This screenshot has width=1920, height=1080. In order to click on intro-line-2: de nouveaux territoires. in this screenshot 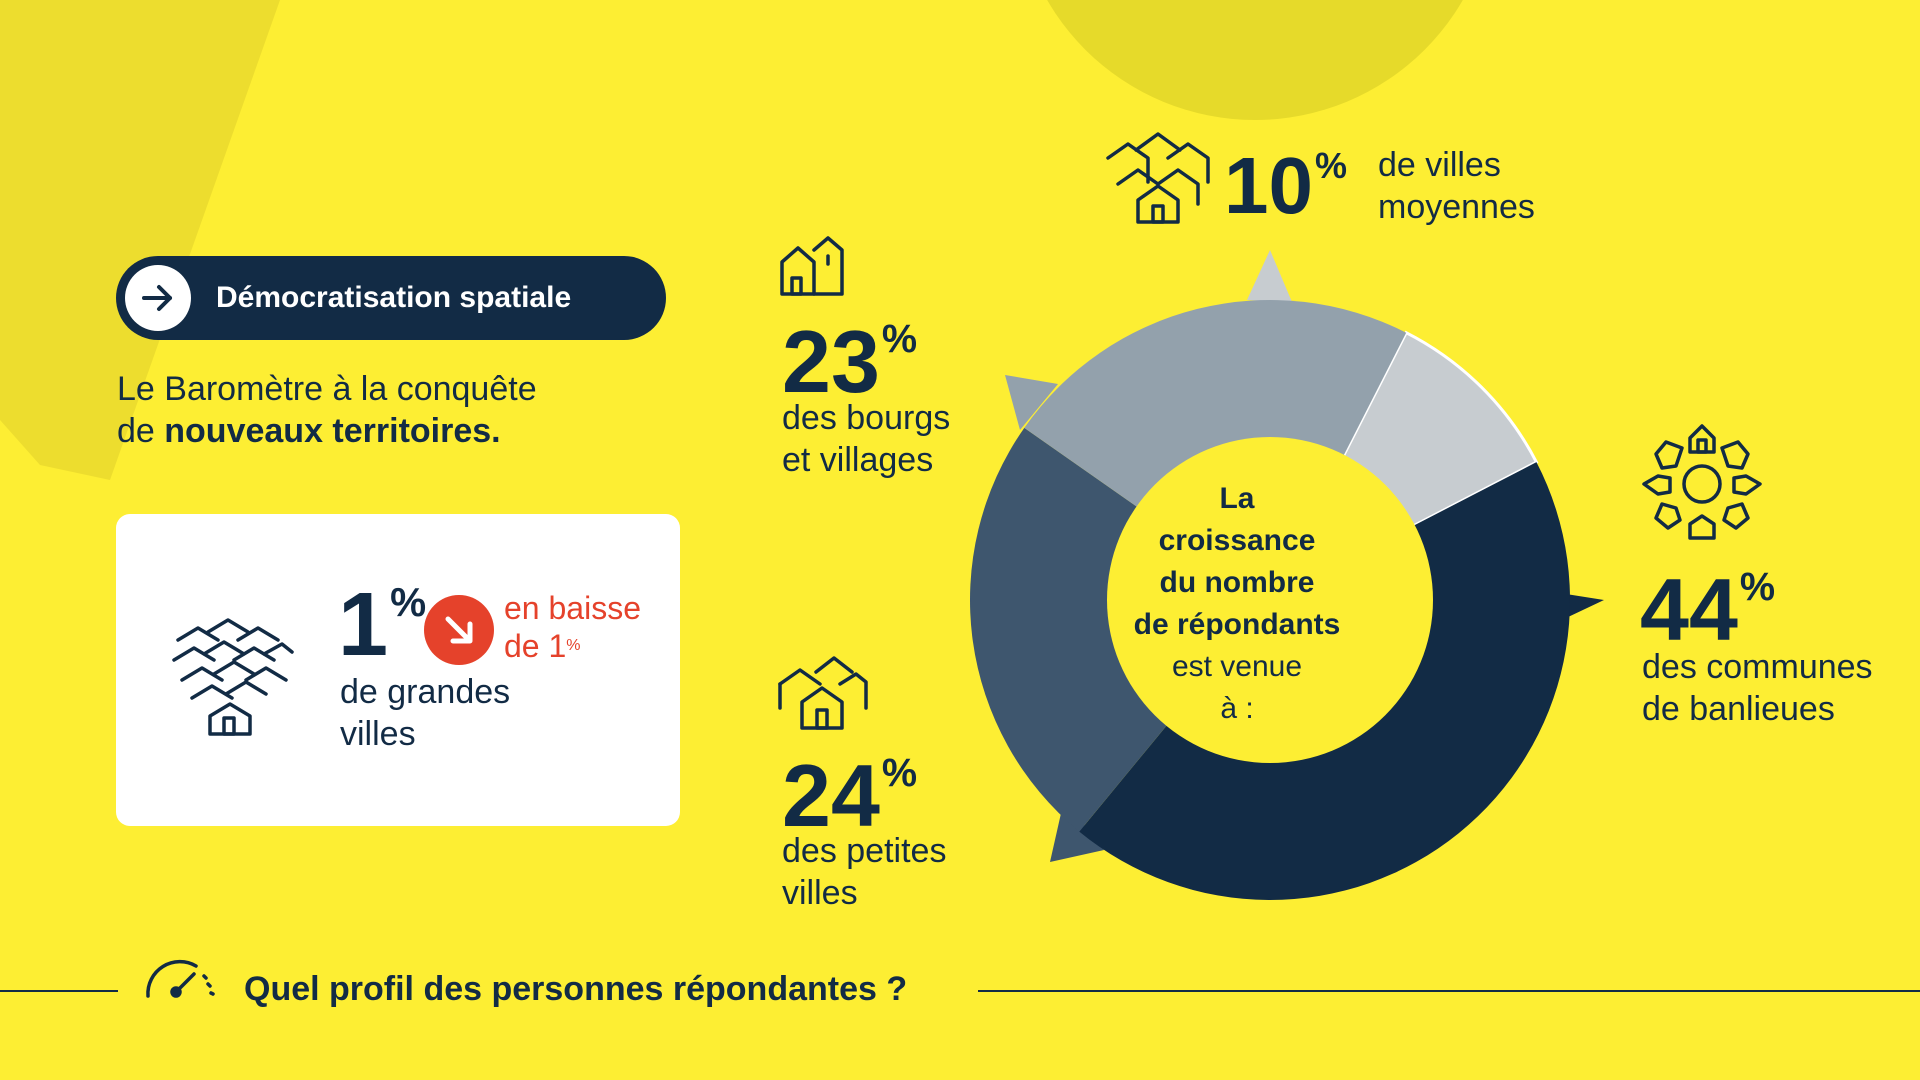, I will do `click(309, 431)`.